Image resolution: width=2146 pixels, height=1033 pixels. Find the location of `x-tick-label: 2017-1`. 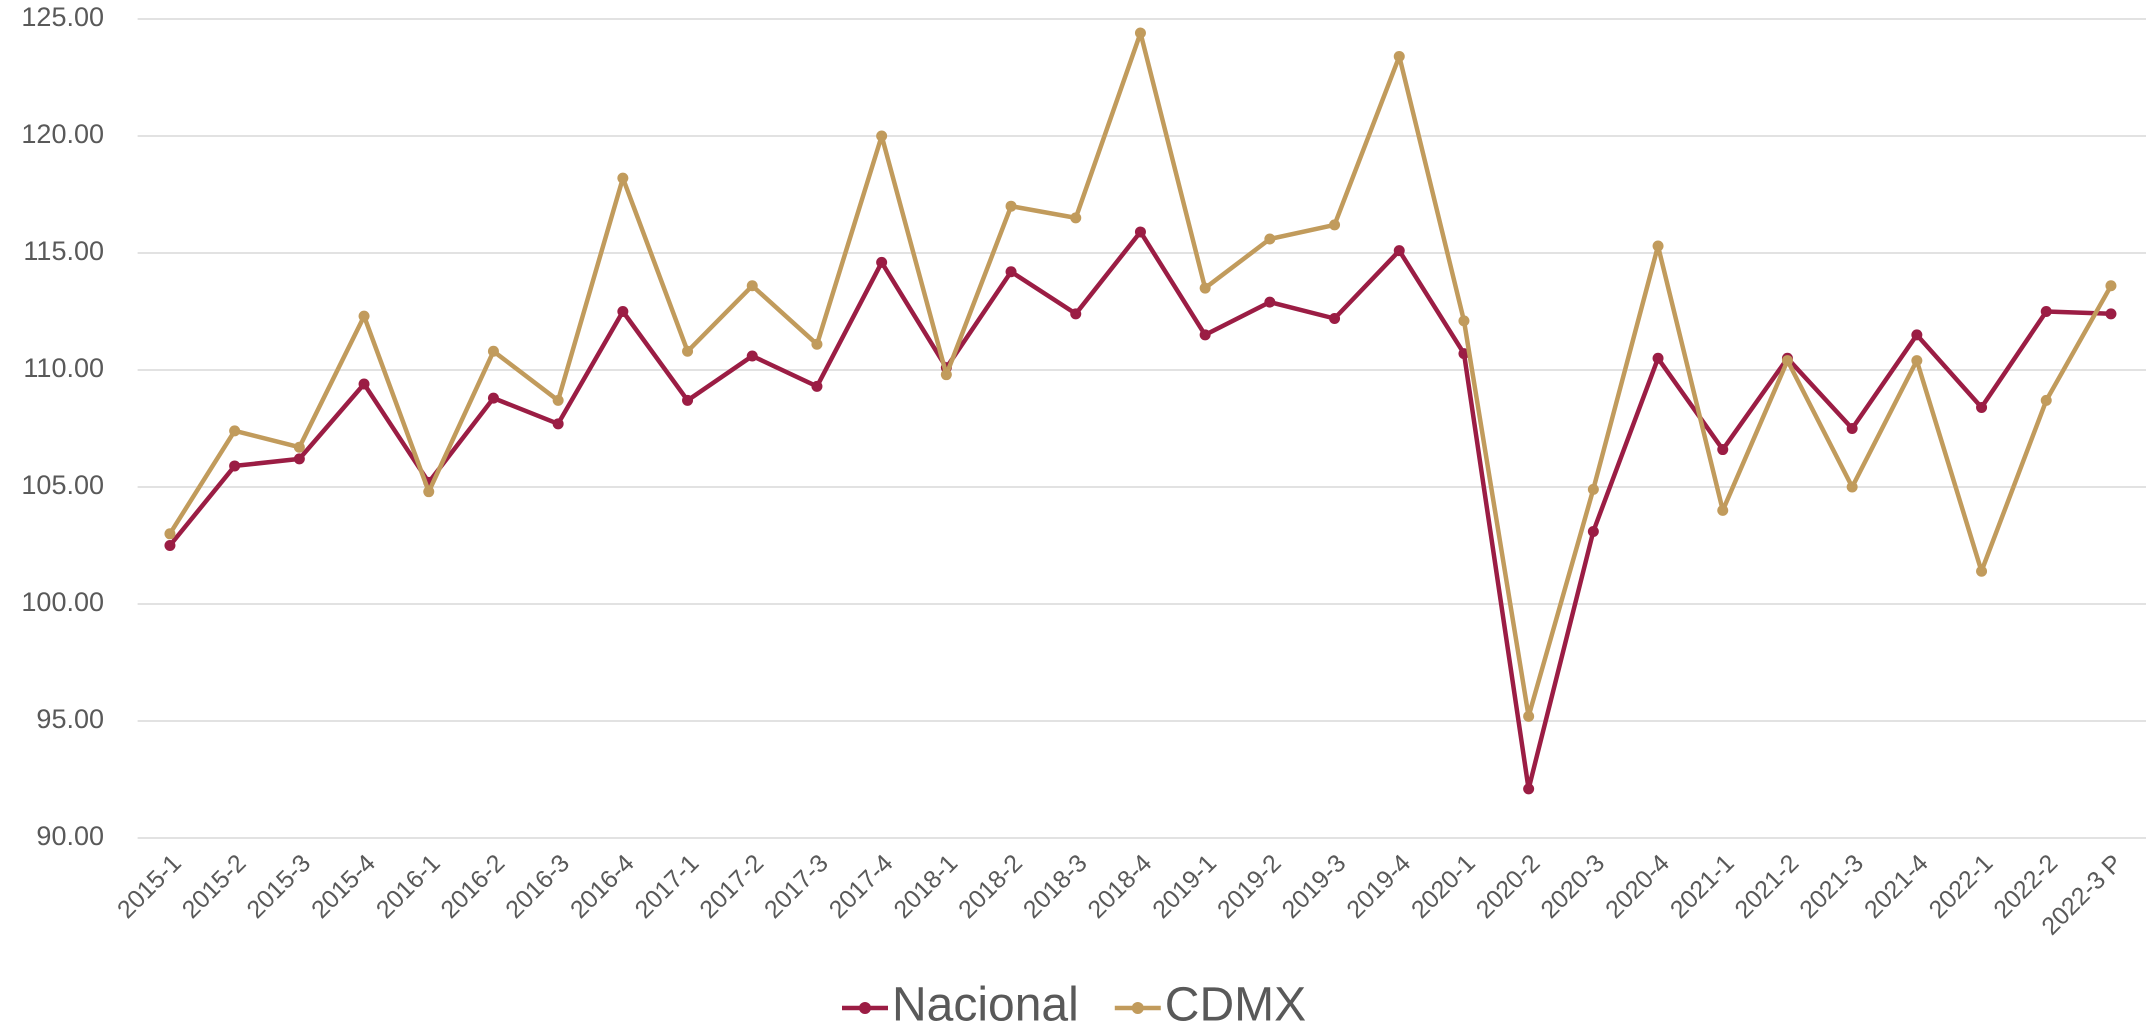

x-tick-label: 2017-1 is located at coordinates (667, 886).